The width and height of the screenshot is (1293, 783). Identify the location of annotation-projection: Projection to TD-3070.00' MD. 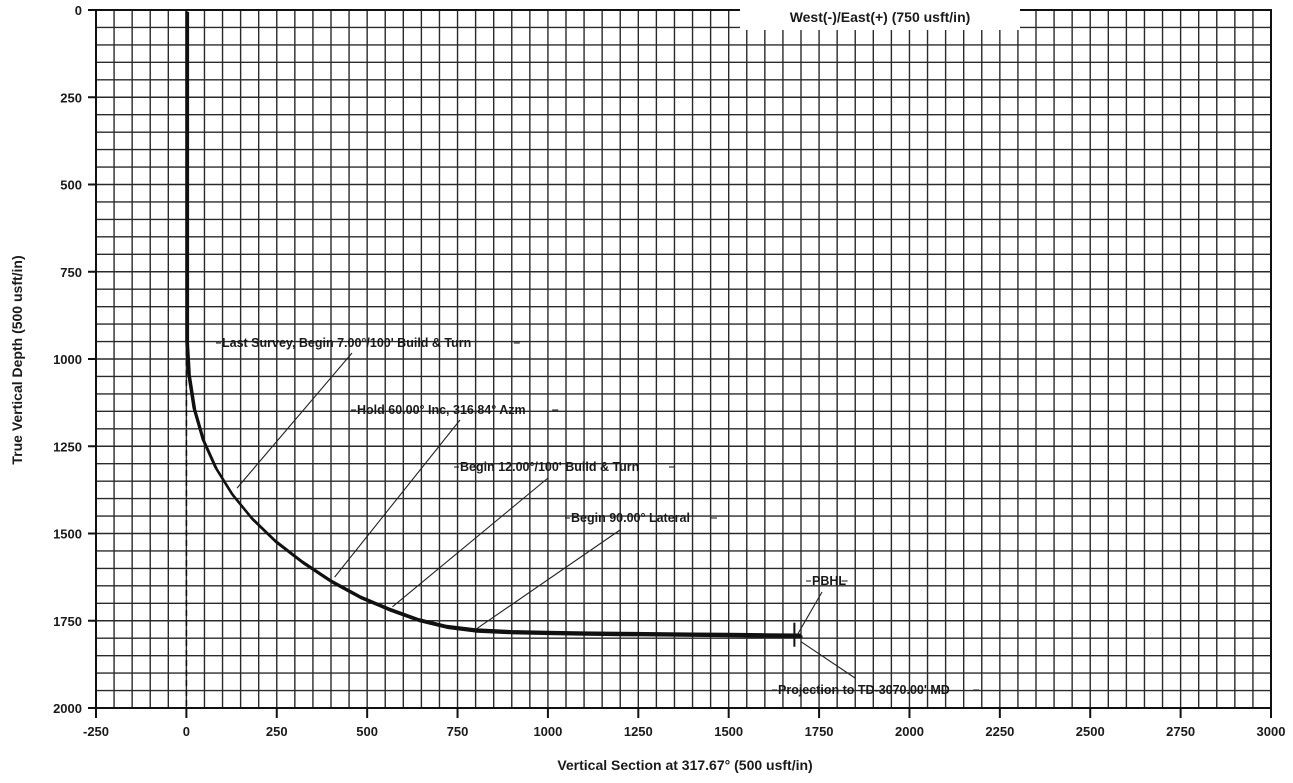
(864, 690).